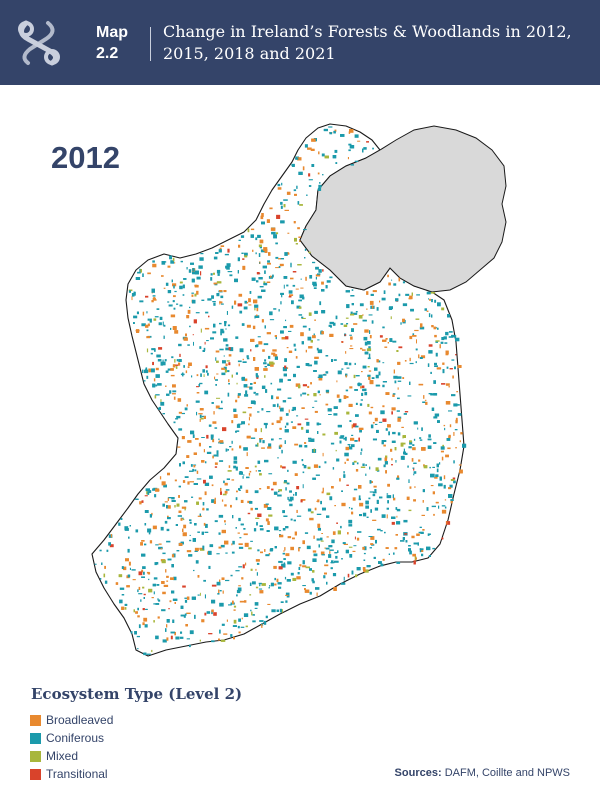  What do you see at coordinates (62, 756) in the screenshot?
I see `legend-label: Mixed` at bounding box center [62, 756].